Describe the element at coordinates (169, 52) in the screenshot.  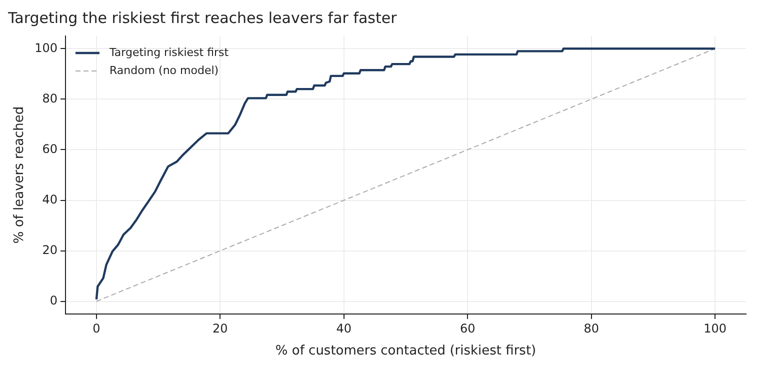
I see `legend-label: Targeting riskiest first` at that location.